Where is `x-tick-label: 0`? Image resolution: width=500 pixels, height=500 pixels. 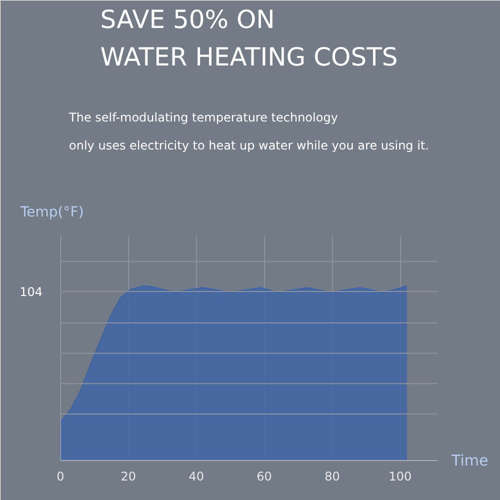 x-tick-label: 0 is located at coordinates (60, 477).